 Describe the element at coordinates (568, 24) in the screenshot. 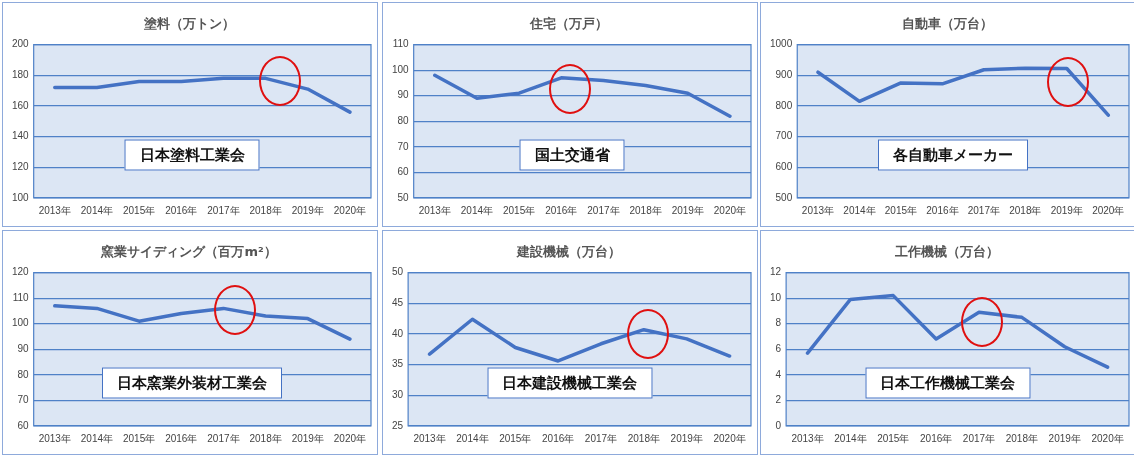

I see `chart-title: 住宅（万戸）` at that location.